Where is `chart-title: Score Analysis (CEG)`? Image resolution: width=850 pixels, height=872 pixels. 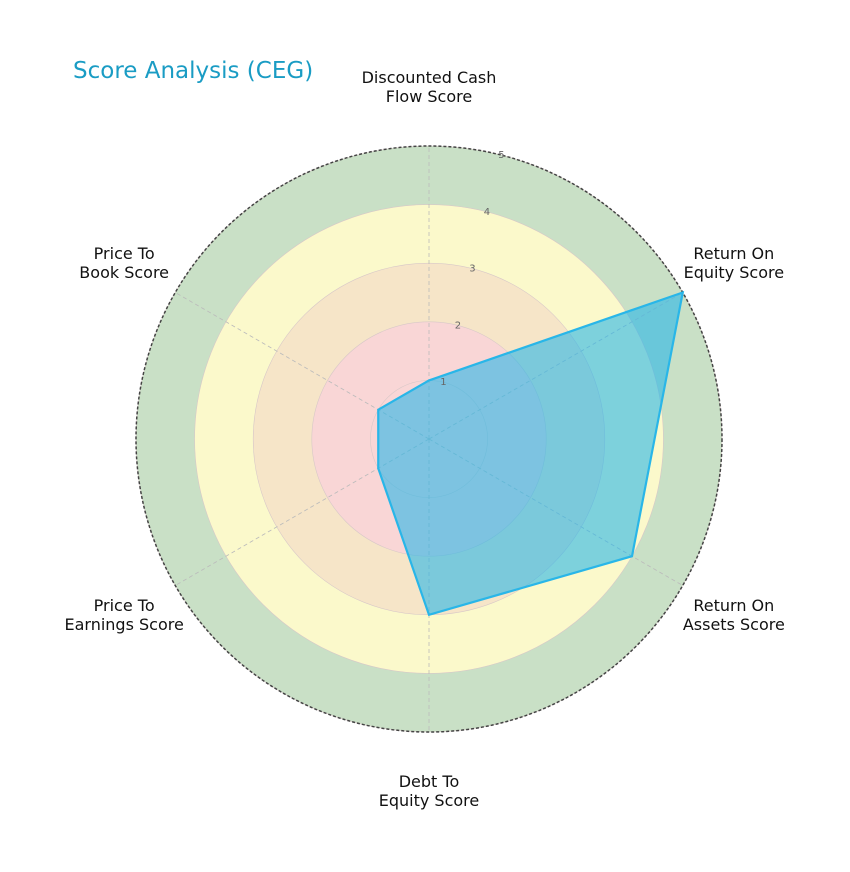
chart-title: Score Analysis (CEG) is located at coordinates (193, 71).